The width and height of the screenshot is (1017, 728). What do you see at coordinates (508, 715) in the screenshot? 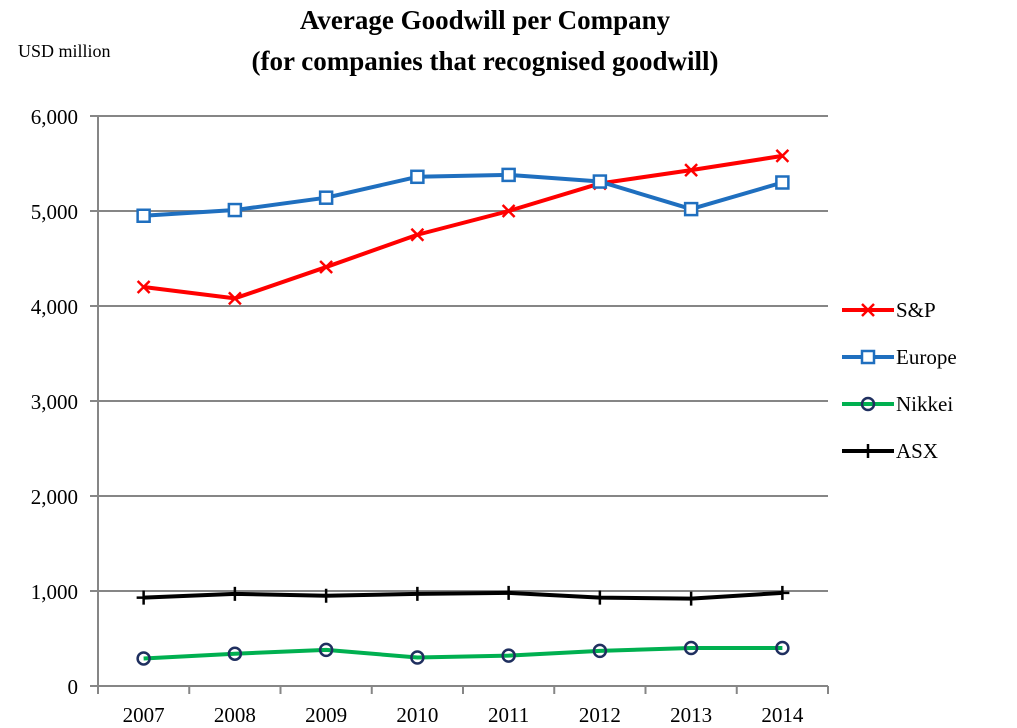
I see `x-tick-label: 2011` at bounding box center [508, 715].